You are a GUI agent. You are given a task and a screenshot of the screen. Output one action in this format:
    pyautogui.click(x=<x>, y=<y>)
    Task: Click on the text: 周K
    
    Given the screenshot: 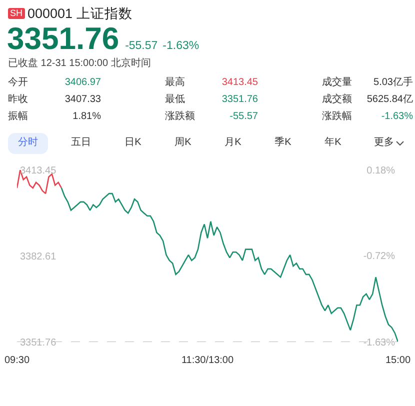 What is the action you would take?
    pyautogui.click(x=183, y=142)
    